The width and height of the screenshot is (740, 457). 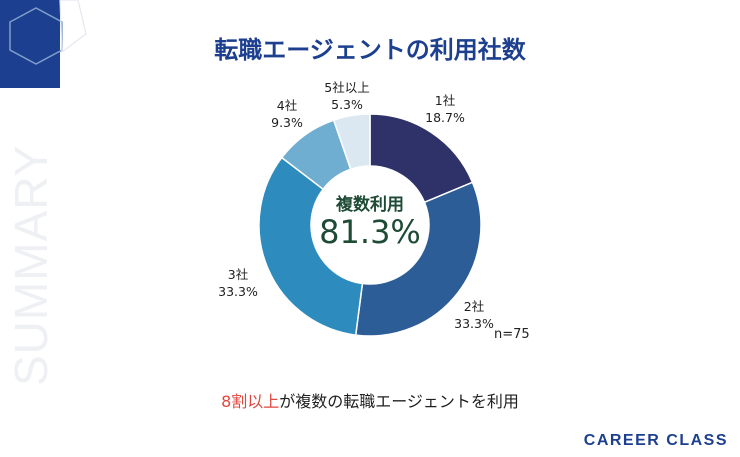 What do you see at coordinates (370, 50) in the screenshot?
I see `chart-title: 転職エージェントの利用社数` at bounding box center [370, 50].